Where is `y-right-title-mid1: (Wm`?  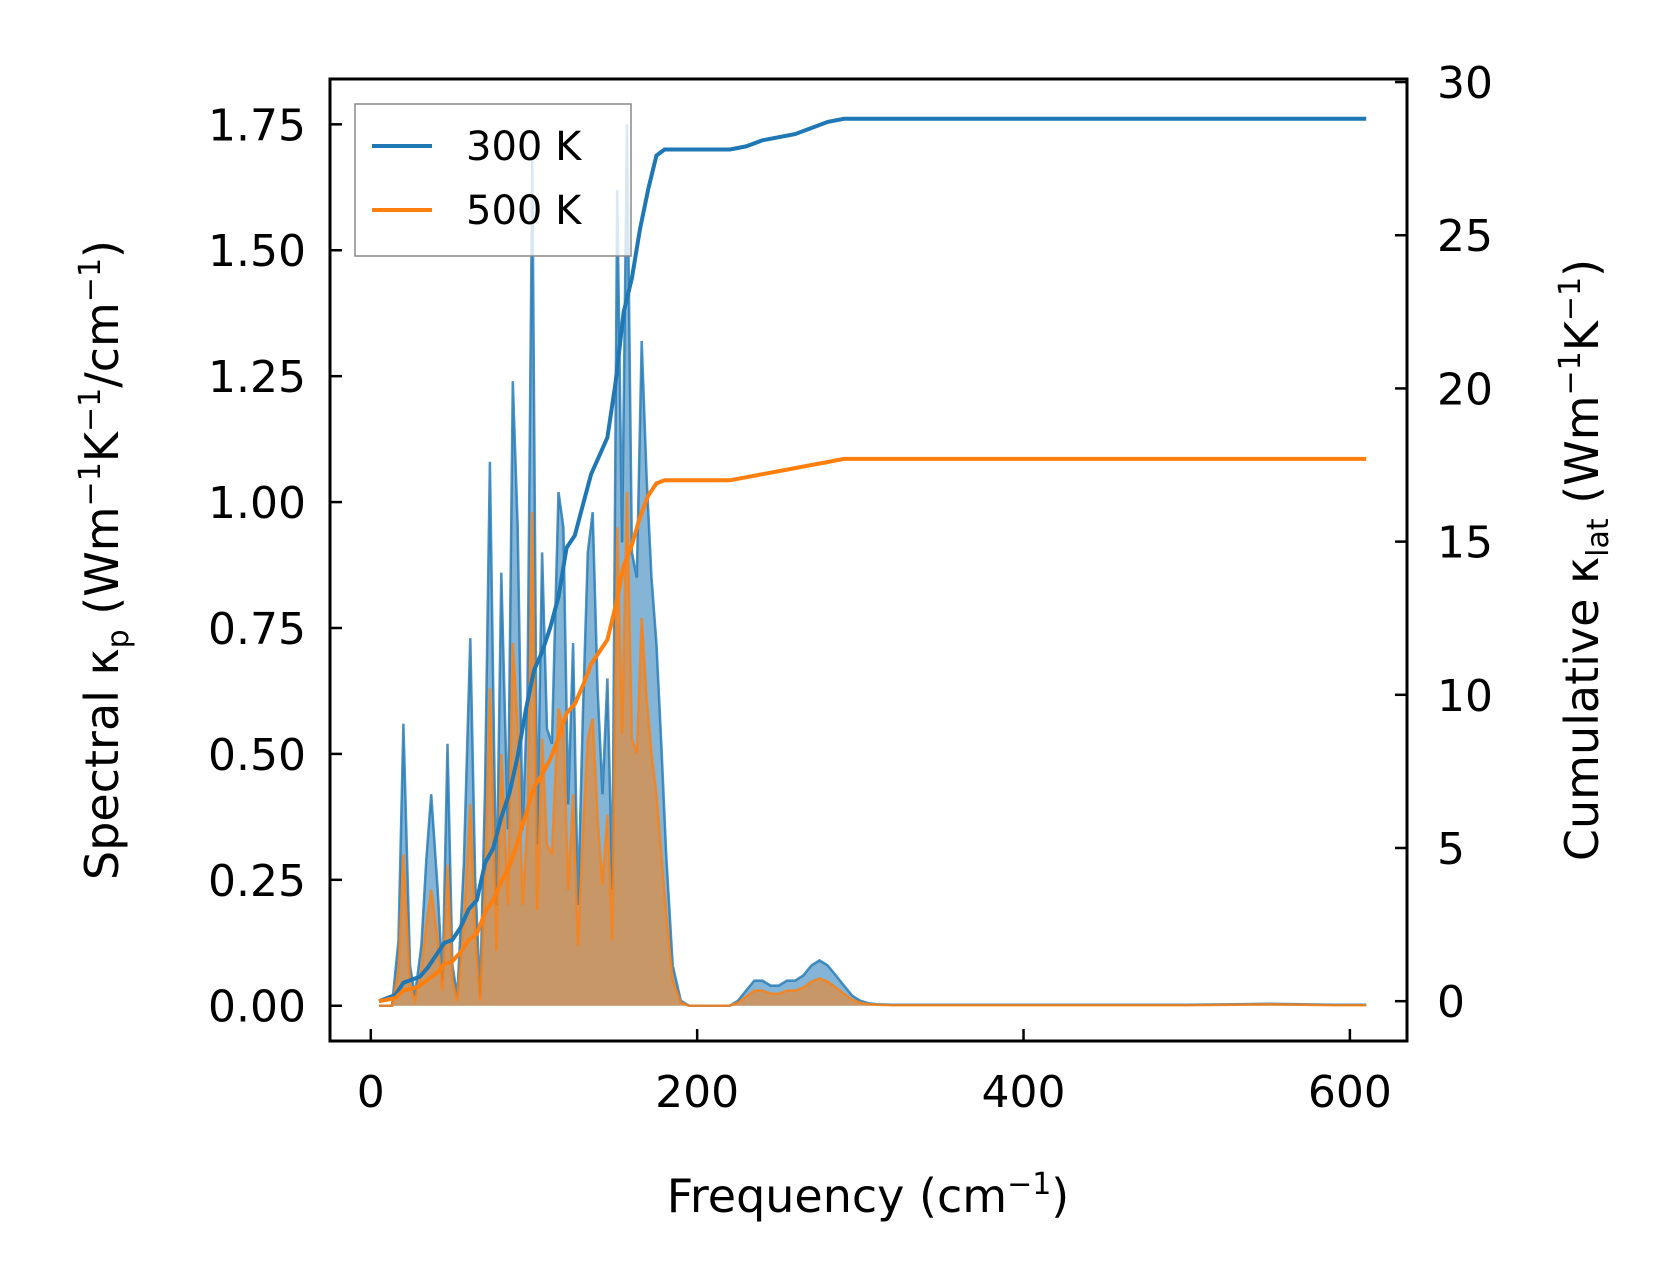
y-right-title-mid1: (Wm is located at coordinates (1582, 456).